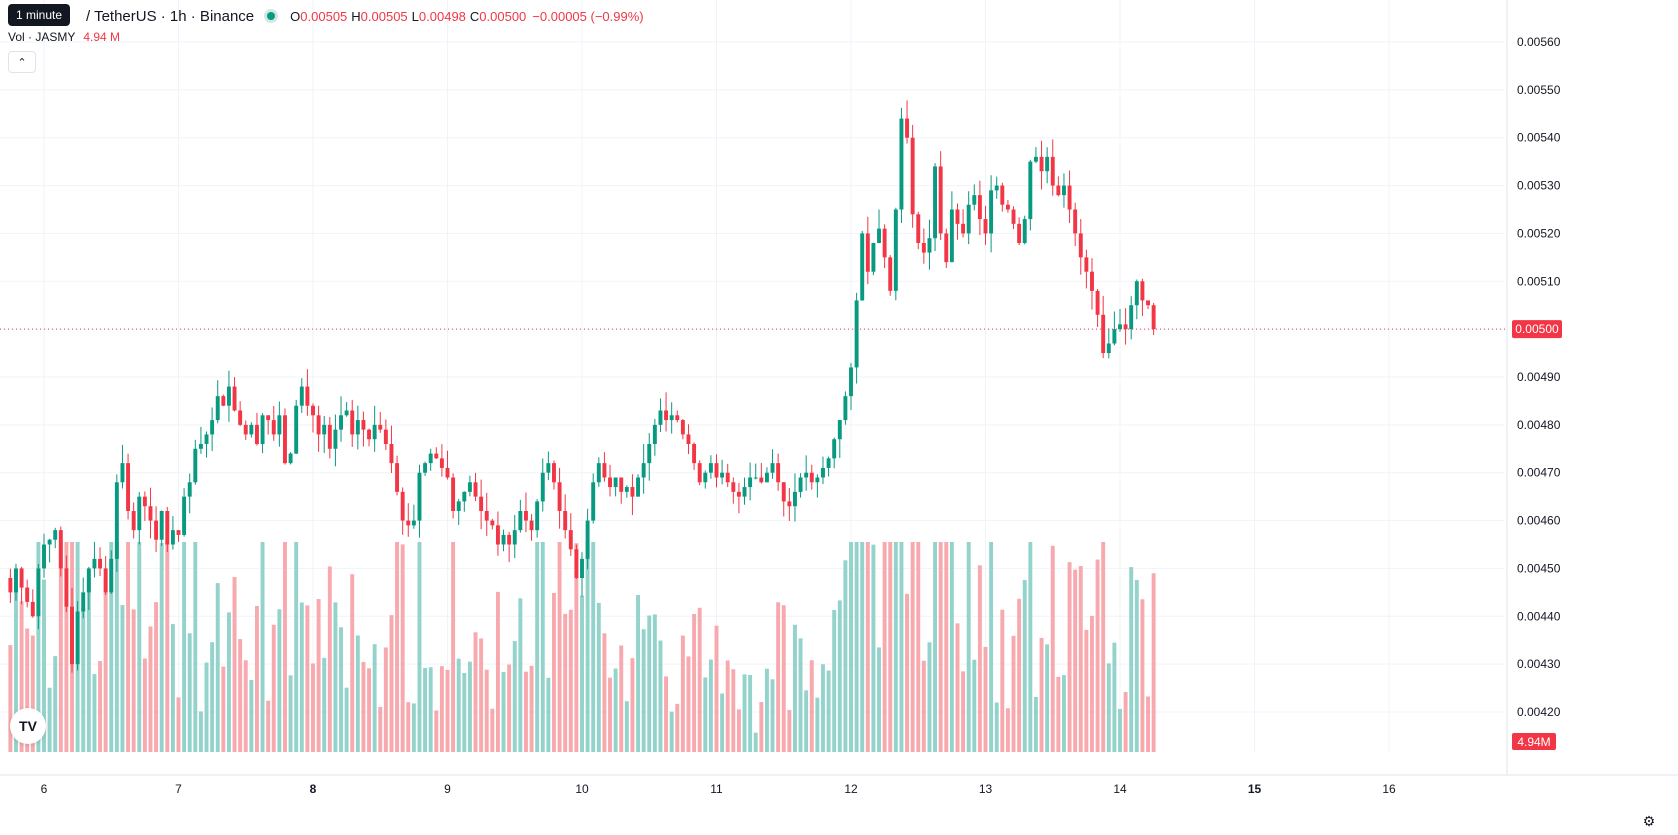 The height and width of the screenshot is (835, 1678). What do you see at coordinates (64, 37) in the screenshot?
I see `volume-legend: Vol · JASMY 4.94 M` at bounding box center [64, 37].